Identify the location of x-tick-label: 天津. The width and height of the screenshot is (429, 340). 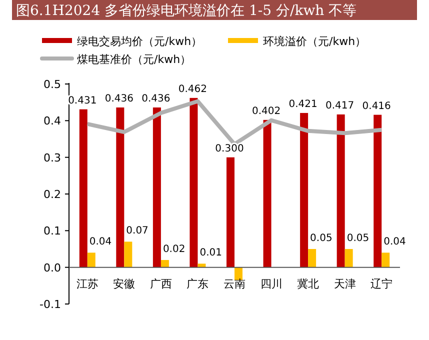
(345, 283).